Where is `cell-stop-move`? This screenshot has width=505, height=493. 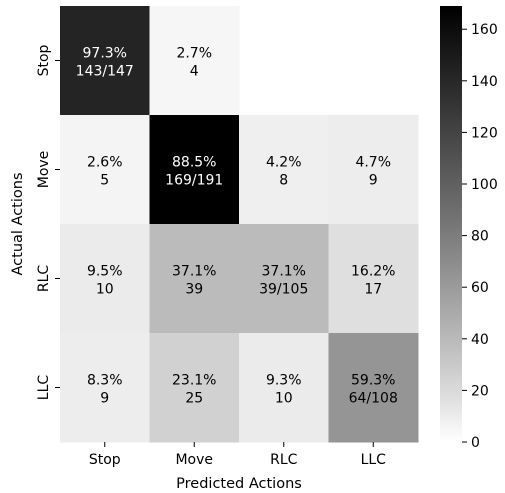 cell-stop-move is located at coordinates (194, 61).